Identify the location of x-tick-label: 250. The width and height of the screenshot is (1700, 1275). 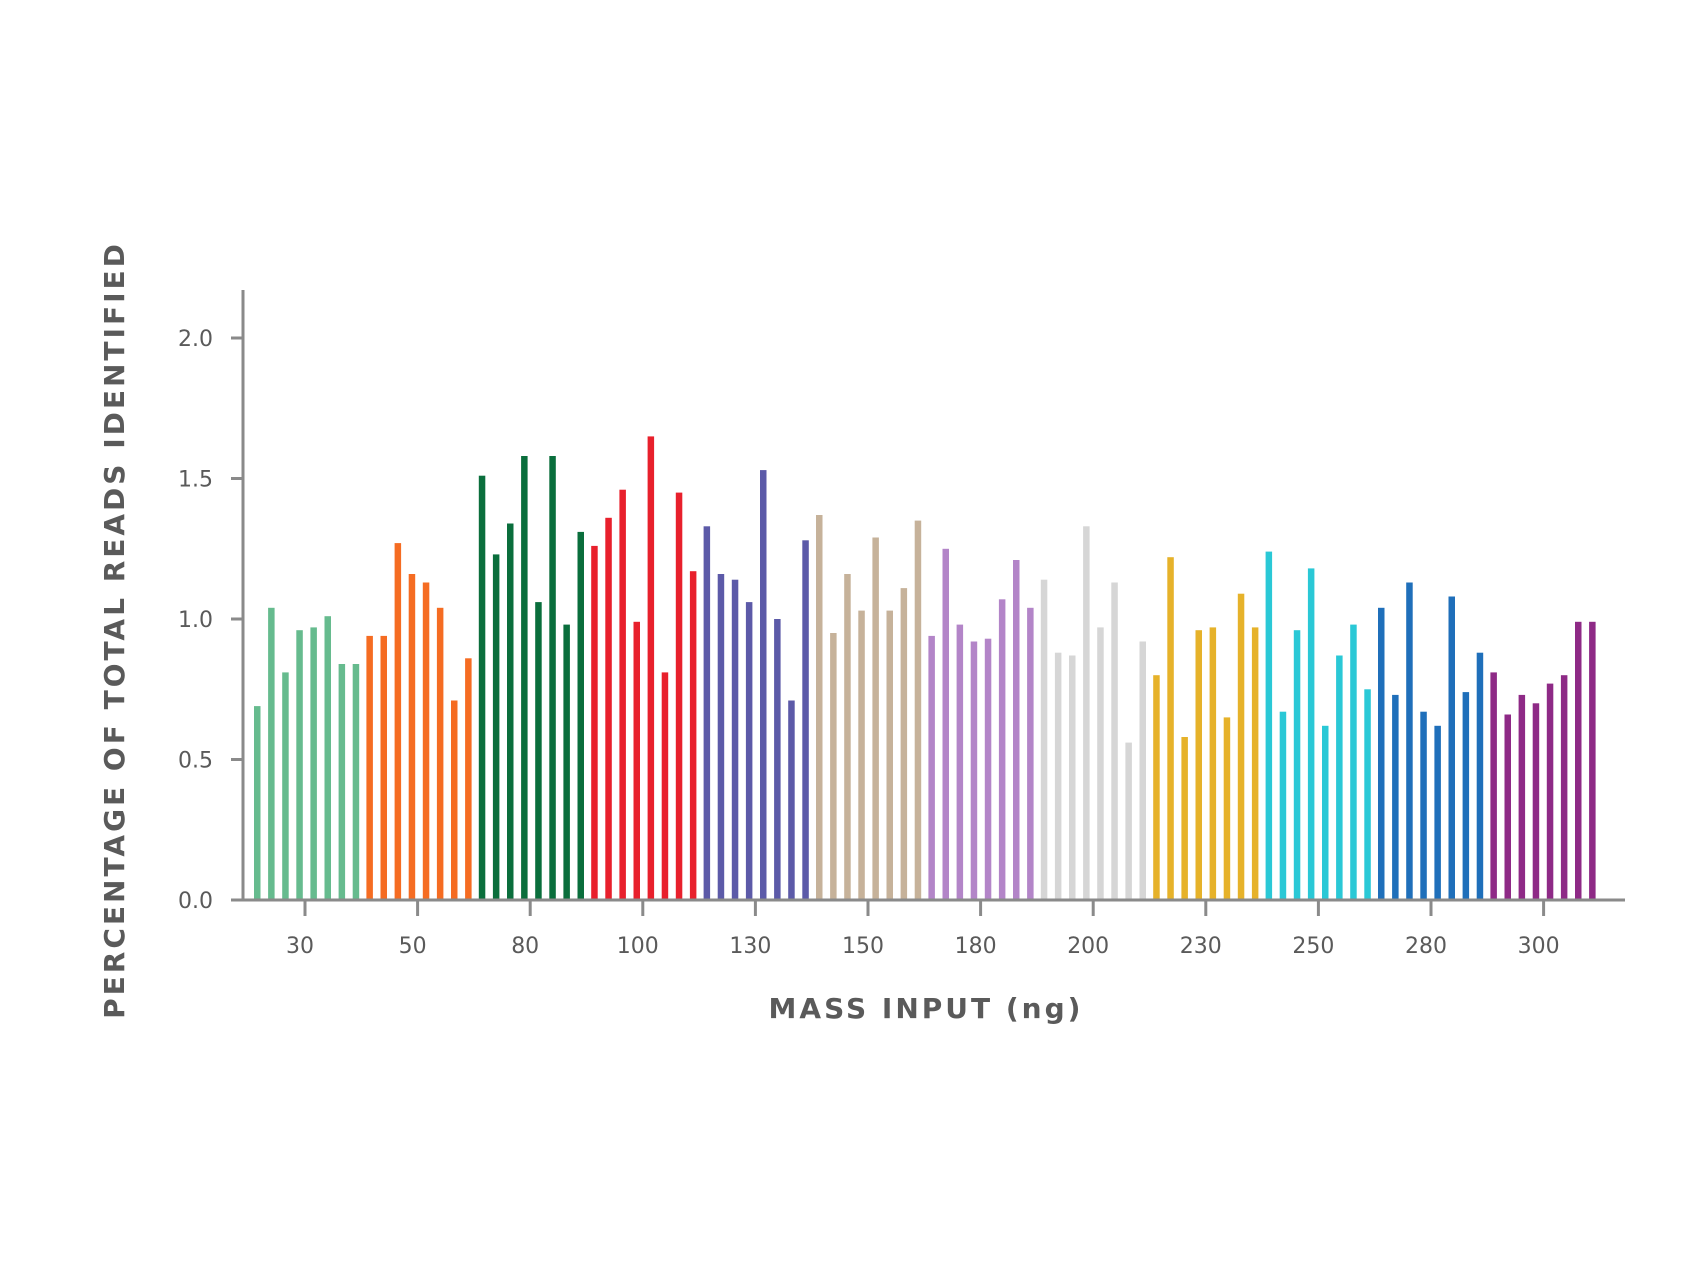
(1313, 946).